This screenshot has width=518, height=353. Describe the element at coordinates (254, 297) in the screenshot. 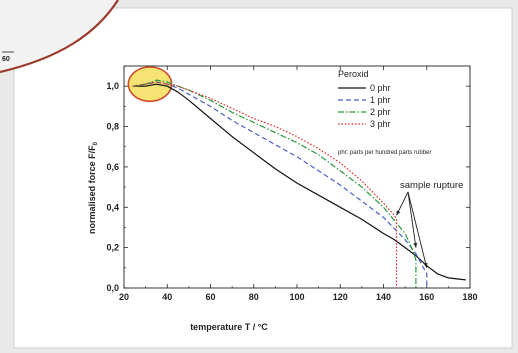

I see `x-tick-label: 80` at that location.